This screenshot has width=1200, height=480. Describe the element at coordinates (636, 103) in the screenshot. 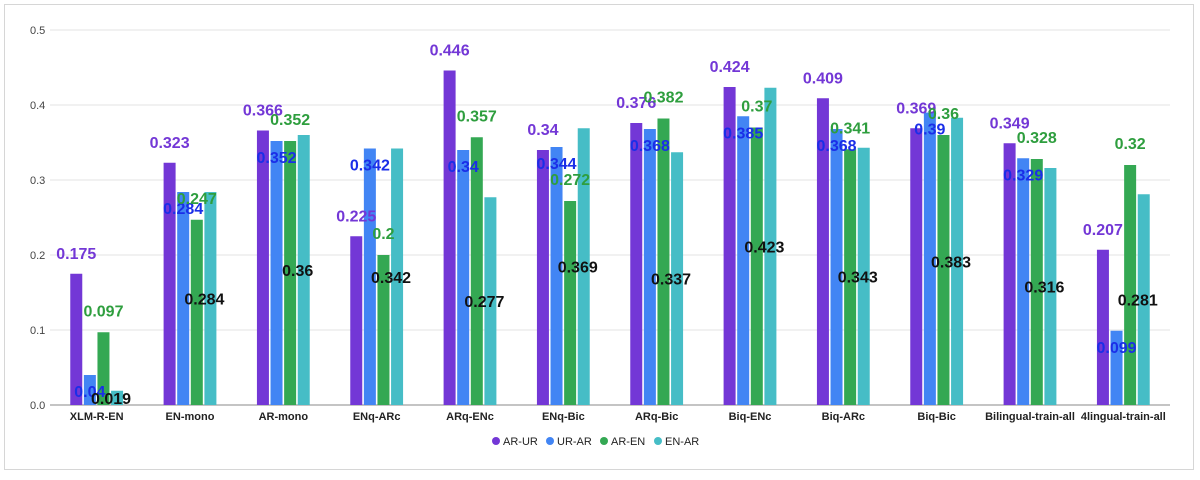

I see `data-label-ar-ur: 0.376` at that location.